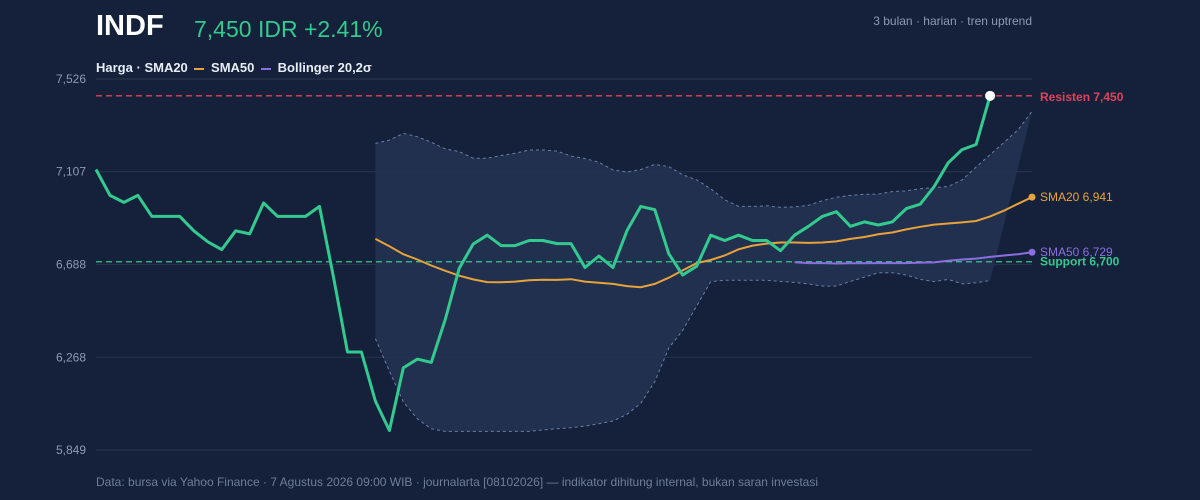 Image resolution: width=1200 pixels, height=500 pixels. What do you see at coordinates (1032, 252) in the screenshot?
I see `sma50-end-dot` at bounding box center [1032, 252].